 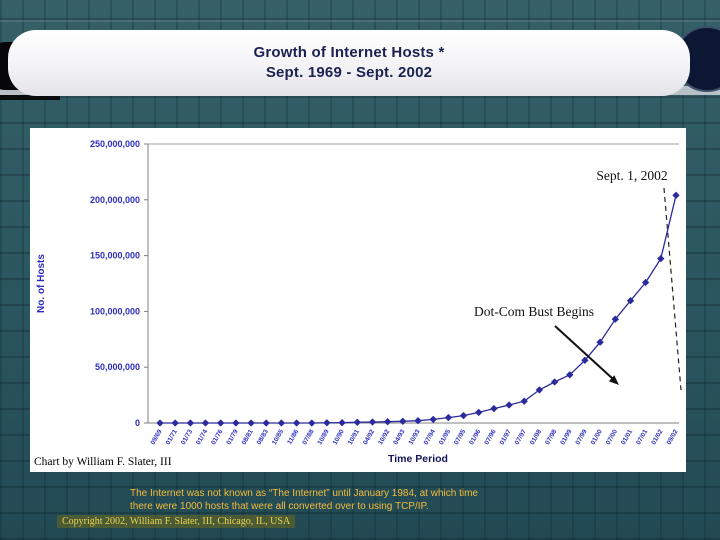 I want to click on svg-text: 01/02, so click(x=657, y=437).